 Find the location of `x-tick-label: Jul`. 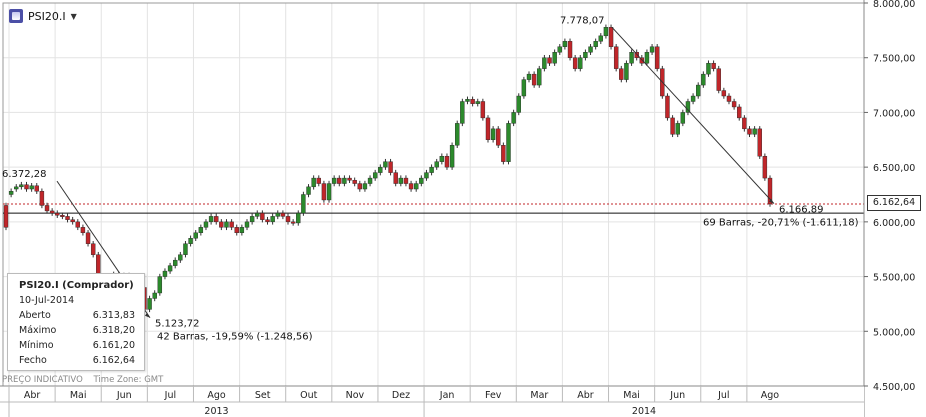

x-tick-label: Jul is located at coordinates (723, 395).